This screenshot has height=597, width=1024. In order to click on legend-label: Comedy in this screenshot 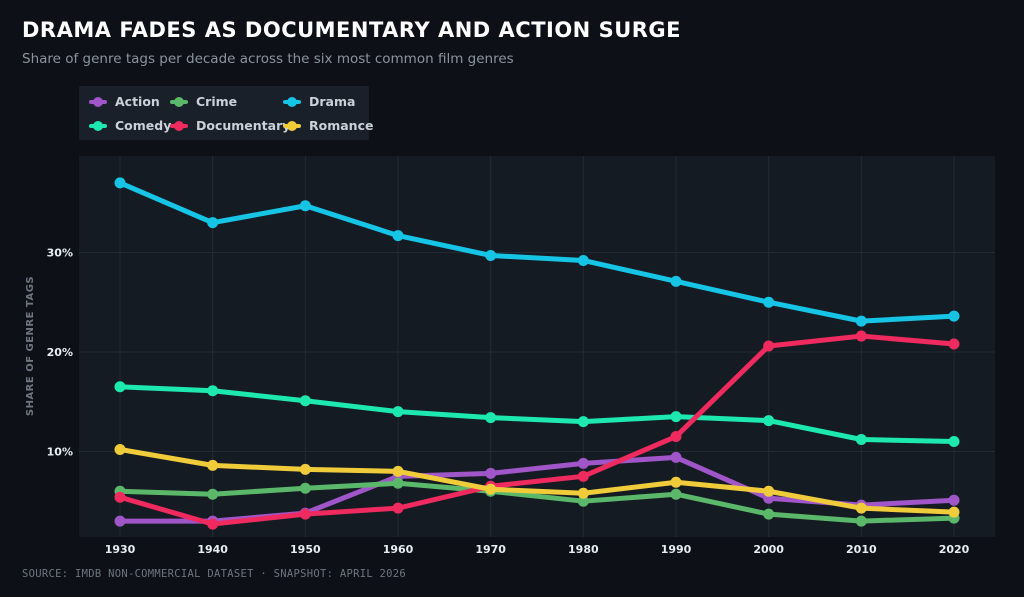, I will do `click(143, 125)`.